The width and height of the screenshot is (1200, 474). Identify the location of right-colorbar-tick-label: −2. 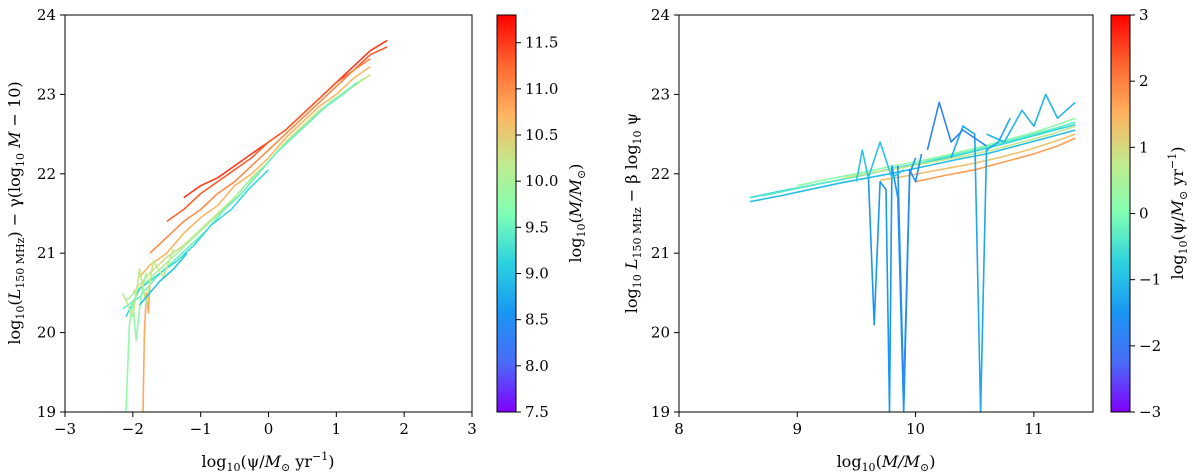
(1150, 346).